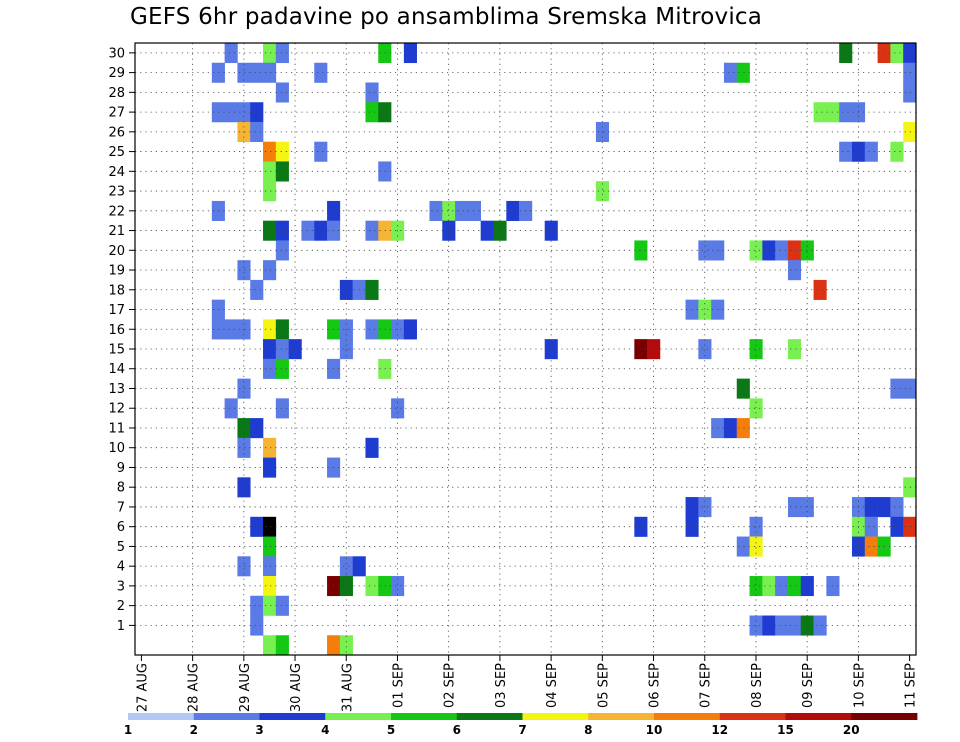 The height and width of the screenshot is (742, 960). I want to click on legend-label: 20, so click(851, 730).